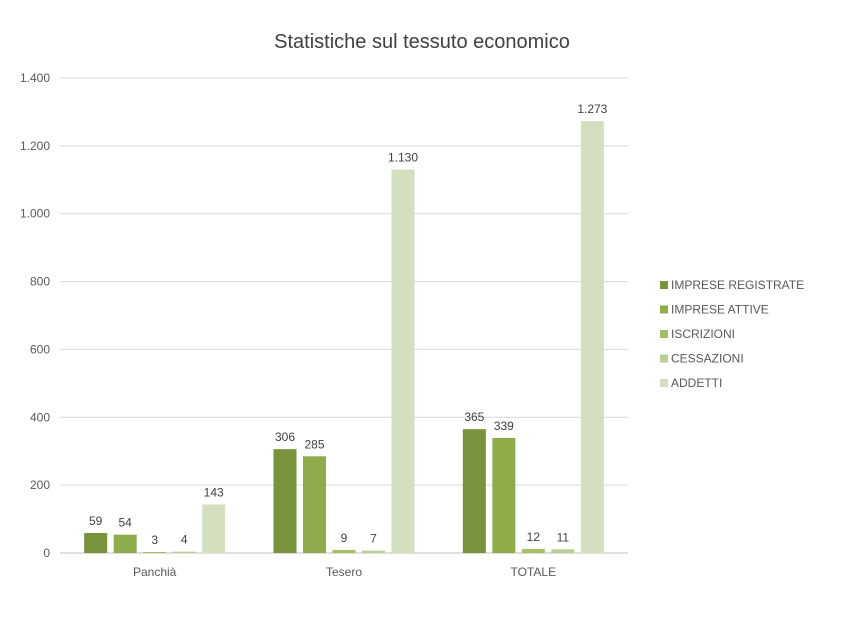  Describe the element at coordinates (155, 572) in the screenshot. I see `category-label: Panchià` at that location.